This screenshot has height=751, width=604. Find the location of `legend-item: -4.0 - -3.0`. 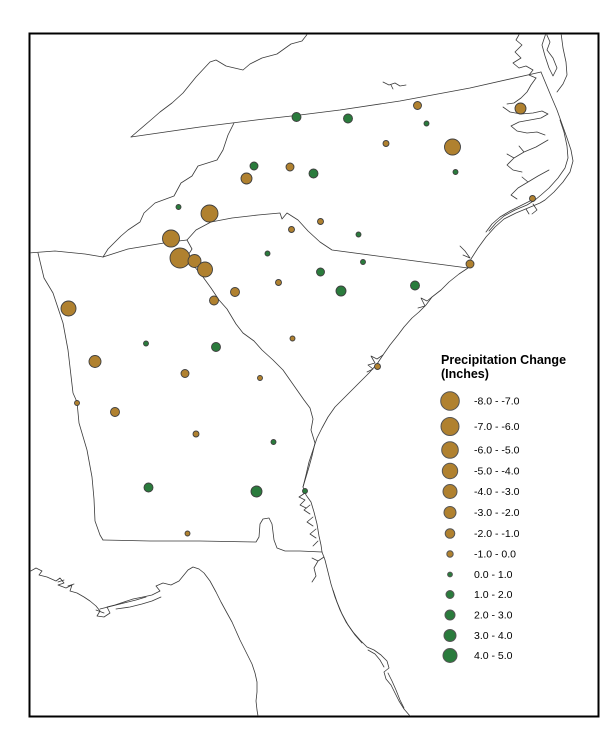

legend-item: -4.0 - -3.0 is located at coordinates (481, 491).